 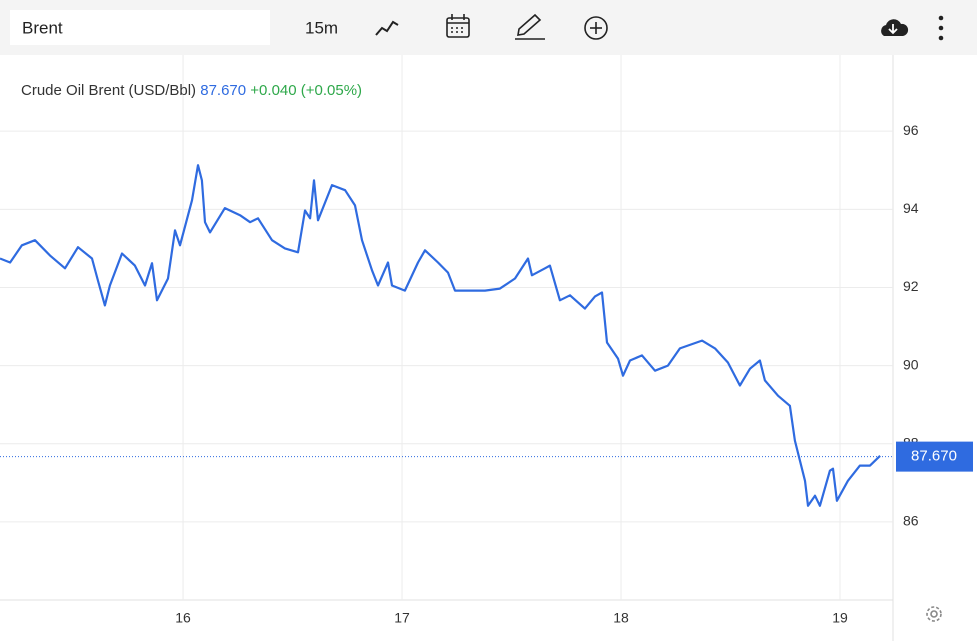 What do you see at coordinates (387, 28) in the screenshot?
I see `chart-type-icon` at bounding box center [387, 28].